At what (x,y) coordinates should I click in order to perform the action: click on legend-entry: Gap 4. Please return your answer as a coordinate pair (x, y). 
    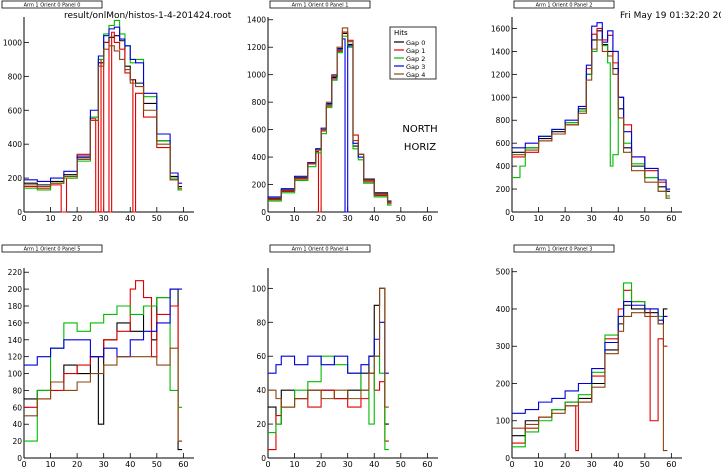
    Looking at the image, I should click on (415, 75).